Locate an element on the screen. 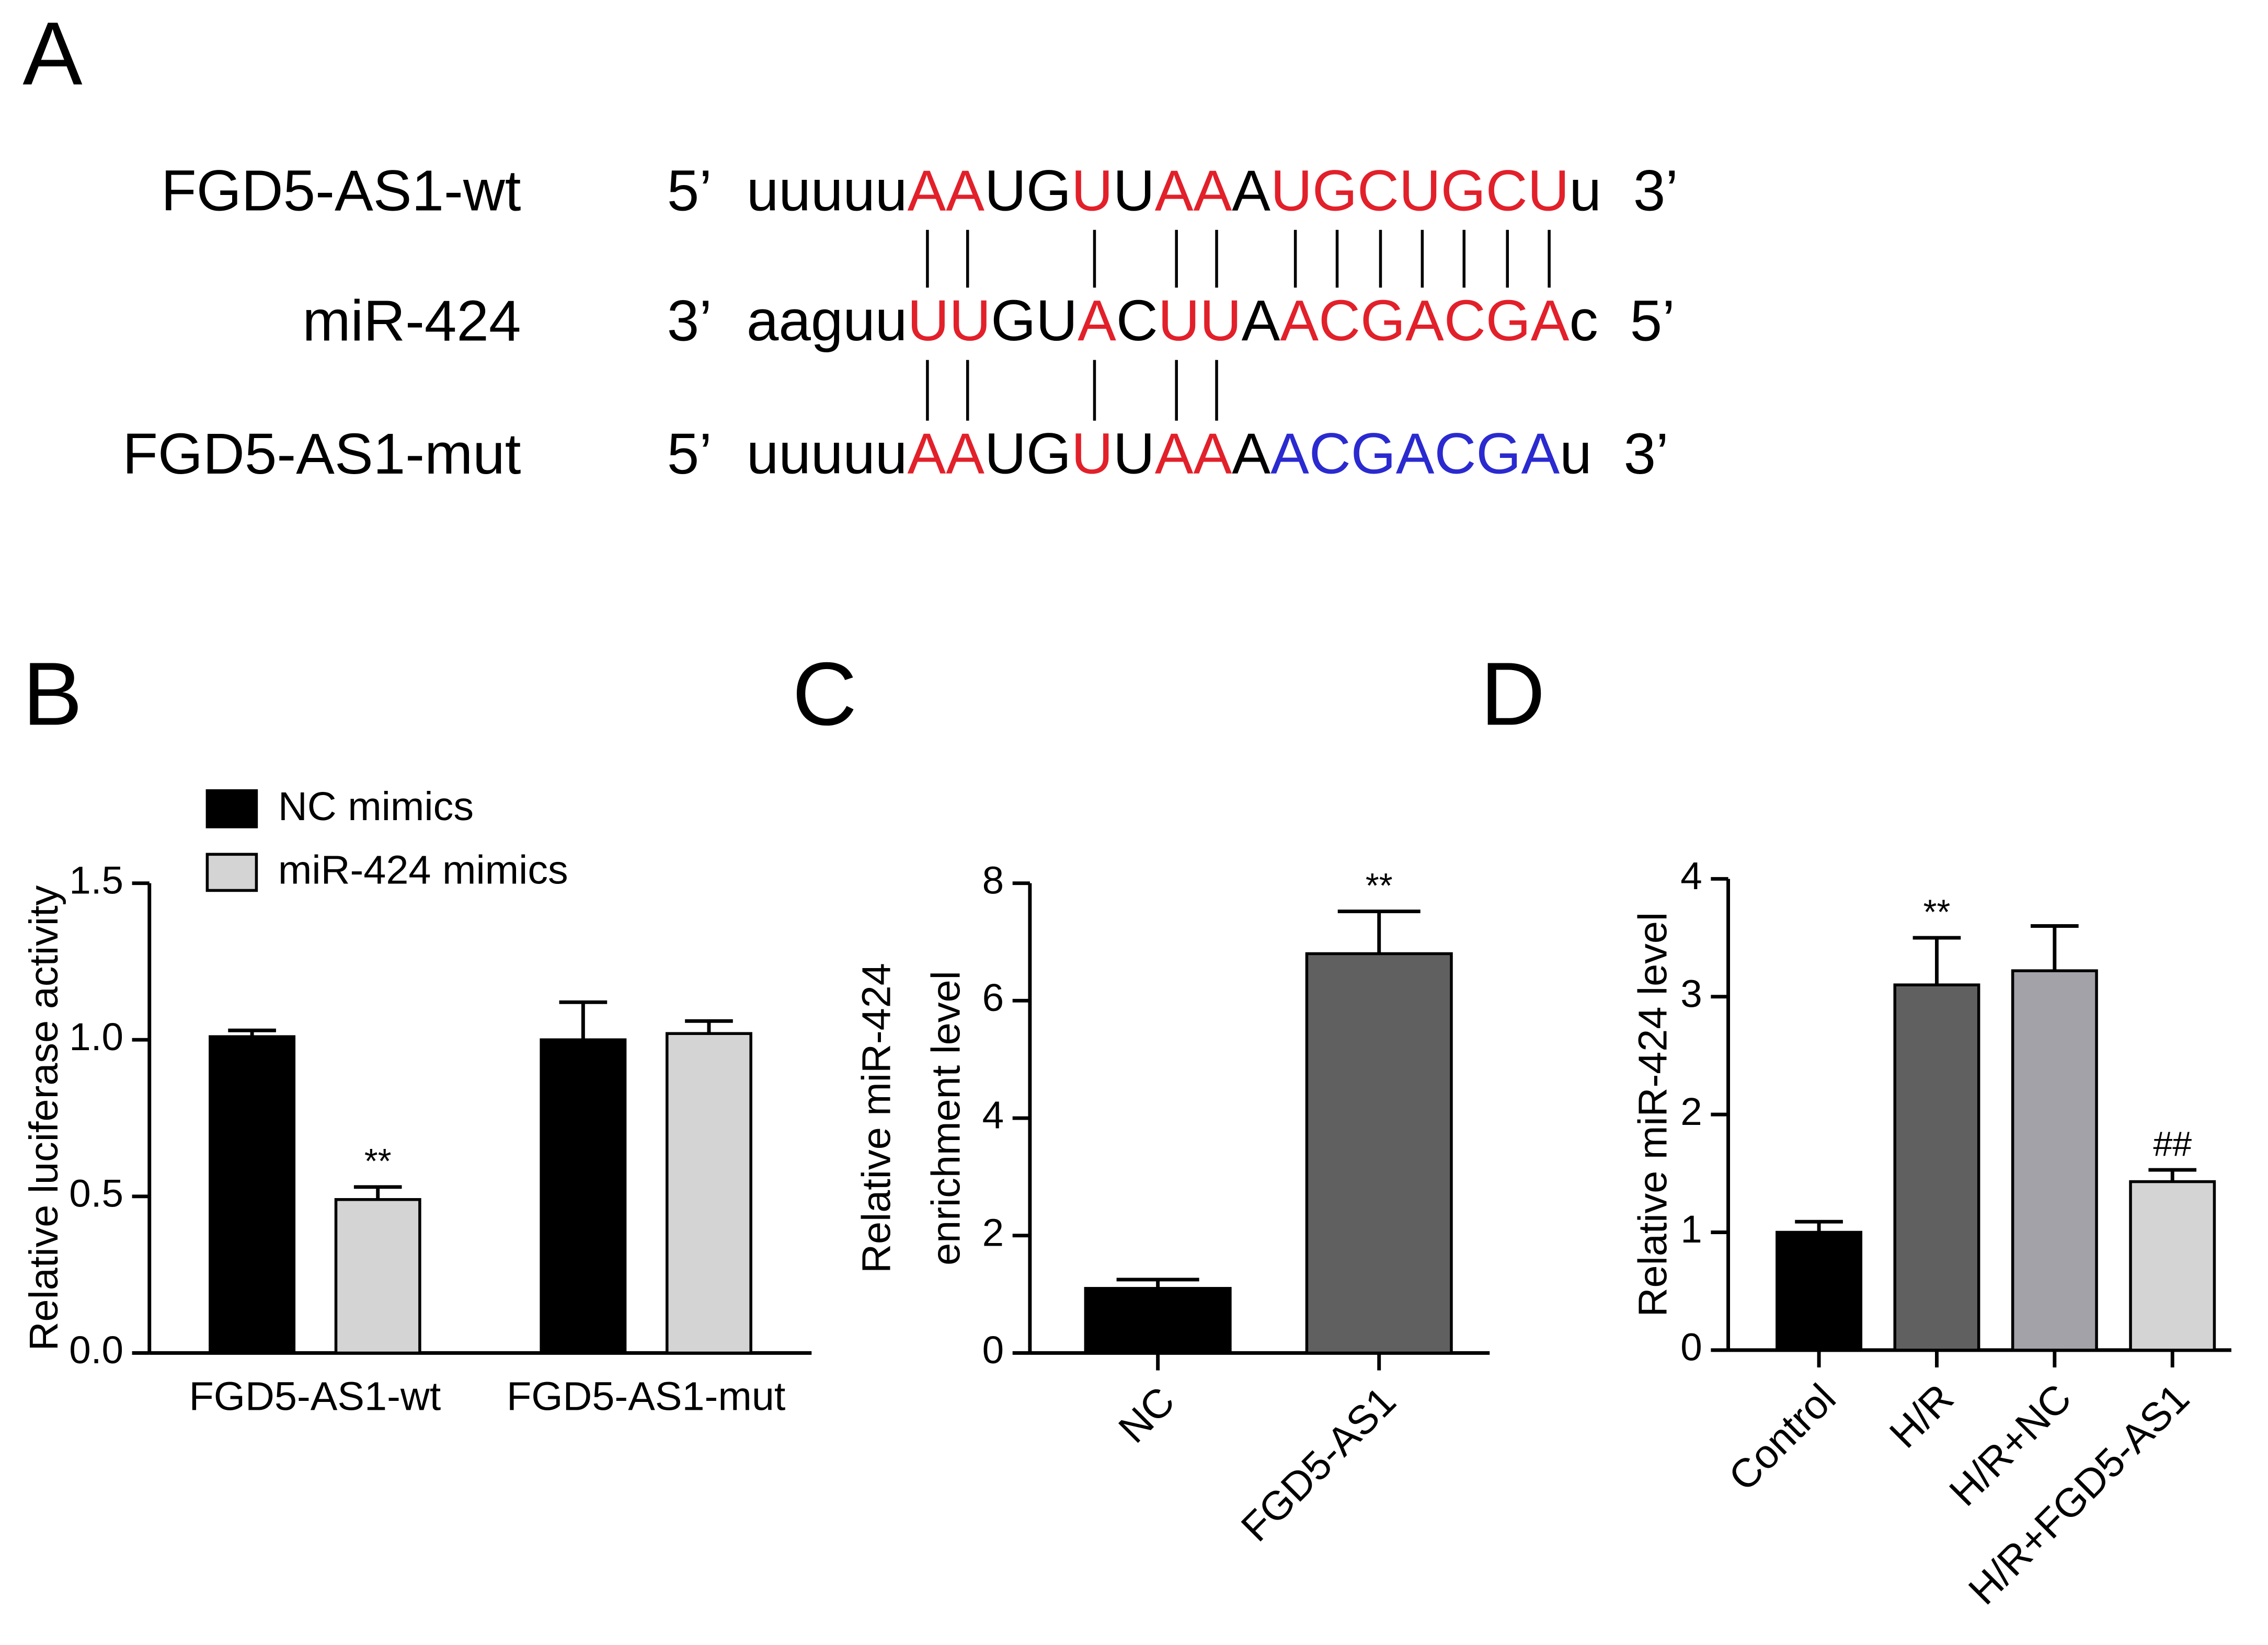 The height and width of the screenshot is (1645, 2268). x-tick-label: Control is located at coordinates (1782, 1437).